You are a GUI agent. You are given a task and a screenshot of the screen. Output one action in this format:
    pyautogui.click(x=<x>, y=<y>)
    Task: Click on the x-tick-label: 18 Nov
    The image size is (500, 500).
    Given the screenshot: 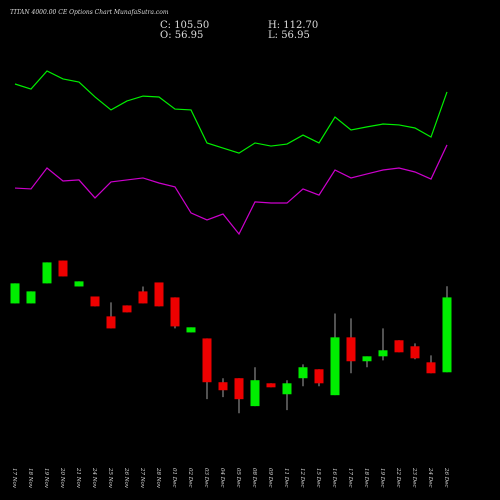 What is the action you would take?
    pyautogui.click(x=30, y=478)
    